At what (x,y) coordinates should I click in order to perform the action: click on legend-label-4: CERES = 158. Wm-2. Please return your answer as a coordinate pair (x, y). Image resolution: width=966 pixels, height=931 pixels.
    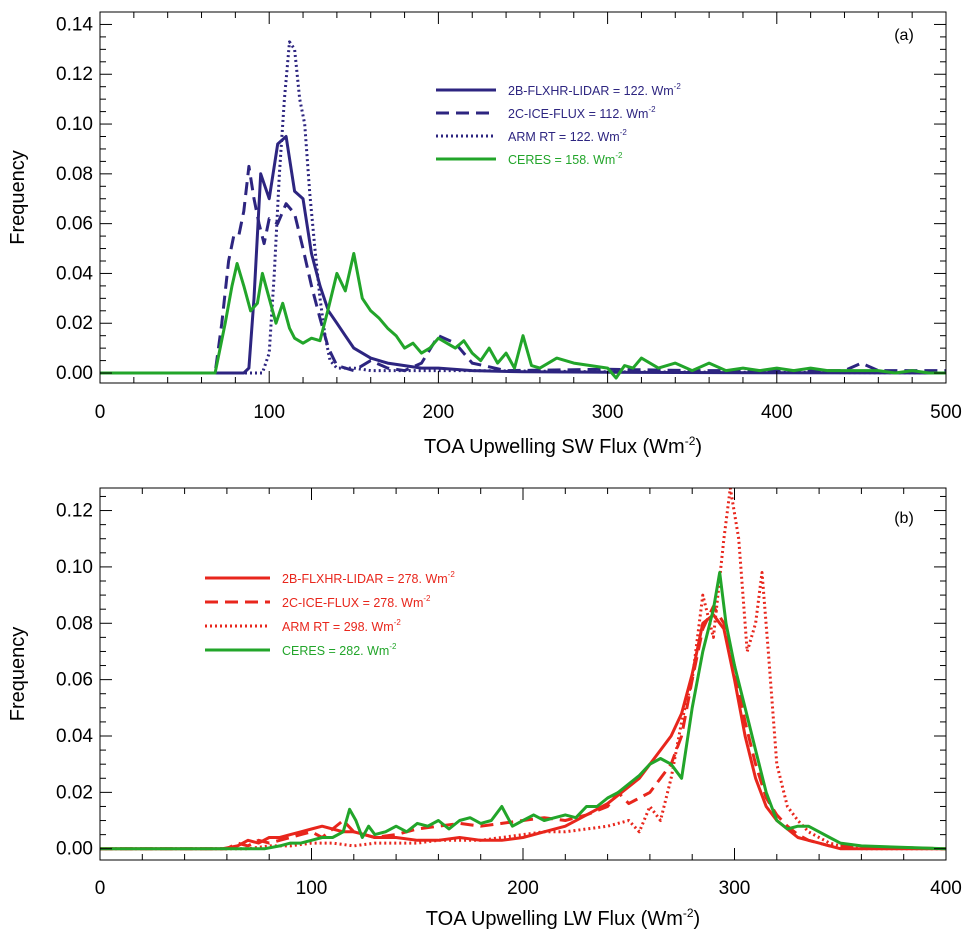
    Looking at the image, I should click on (565, 159).